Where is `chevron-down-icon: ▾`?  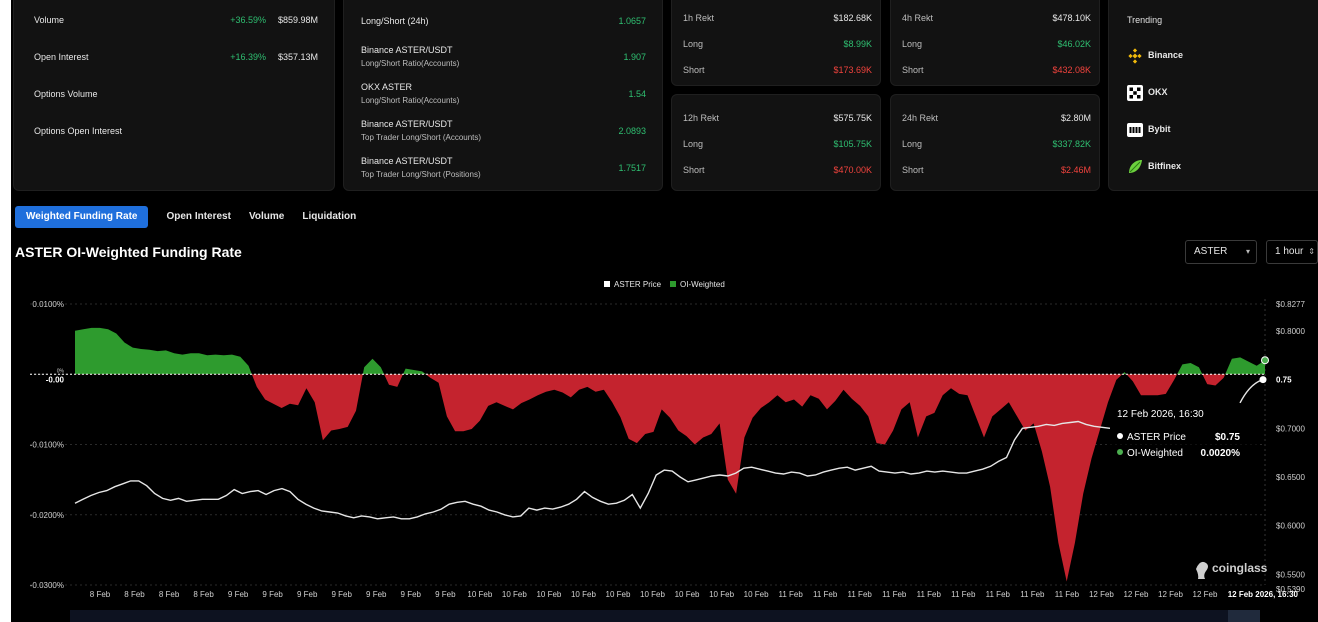 chevron-down-icon: ▾ is located at coordinates (1247, 251).